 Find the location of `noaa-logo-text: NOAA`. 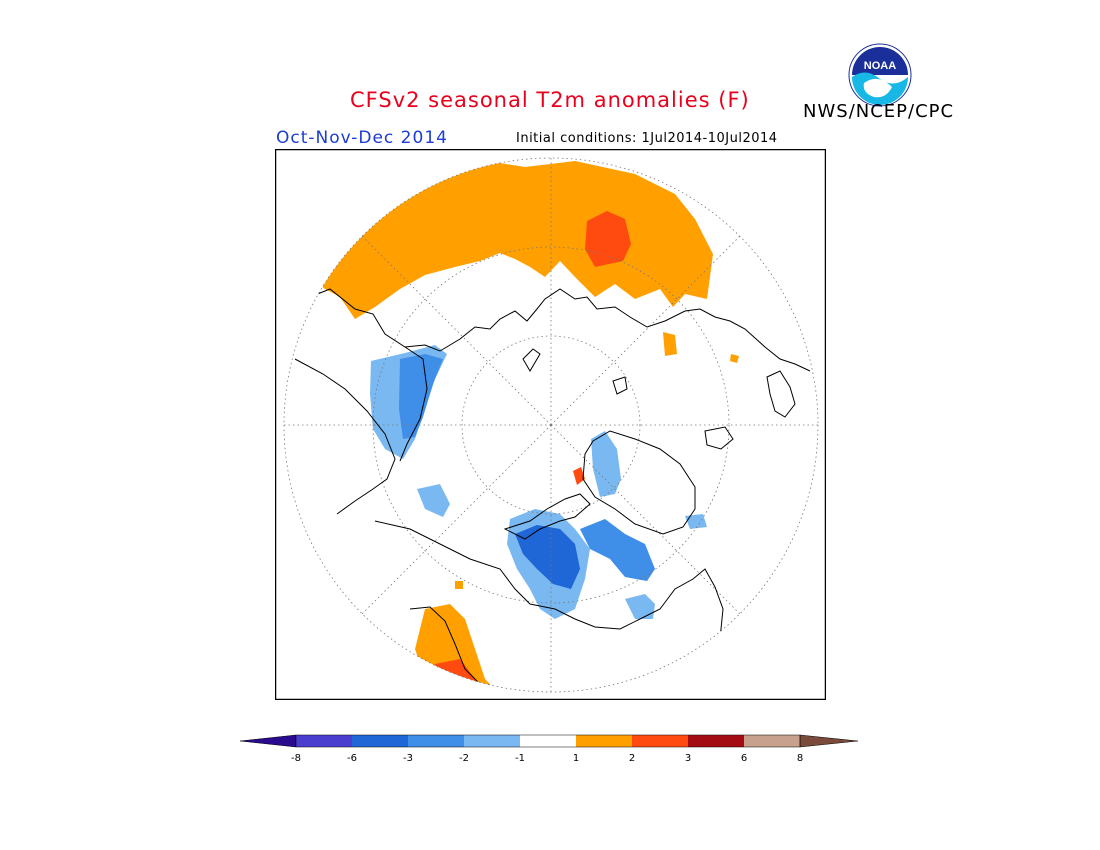

noaa-logo-text: NOAA is located at coordinates (880, 66).